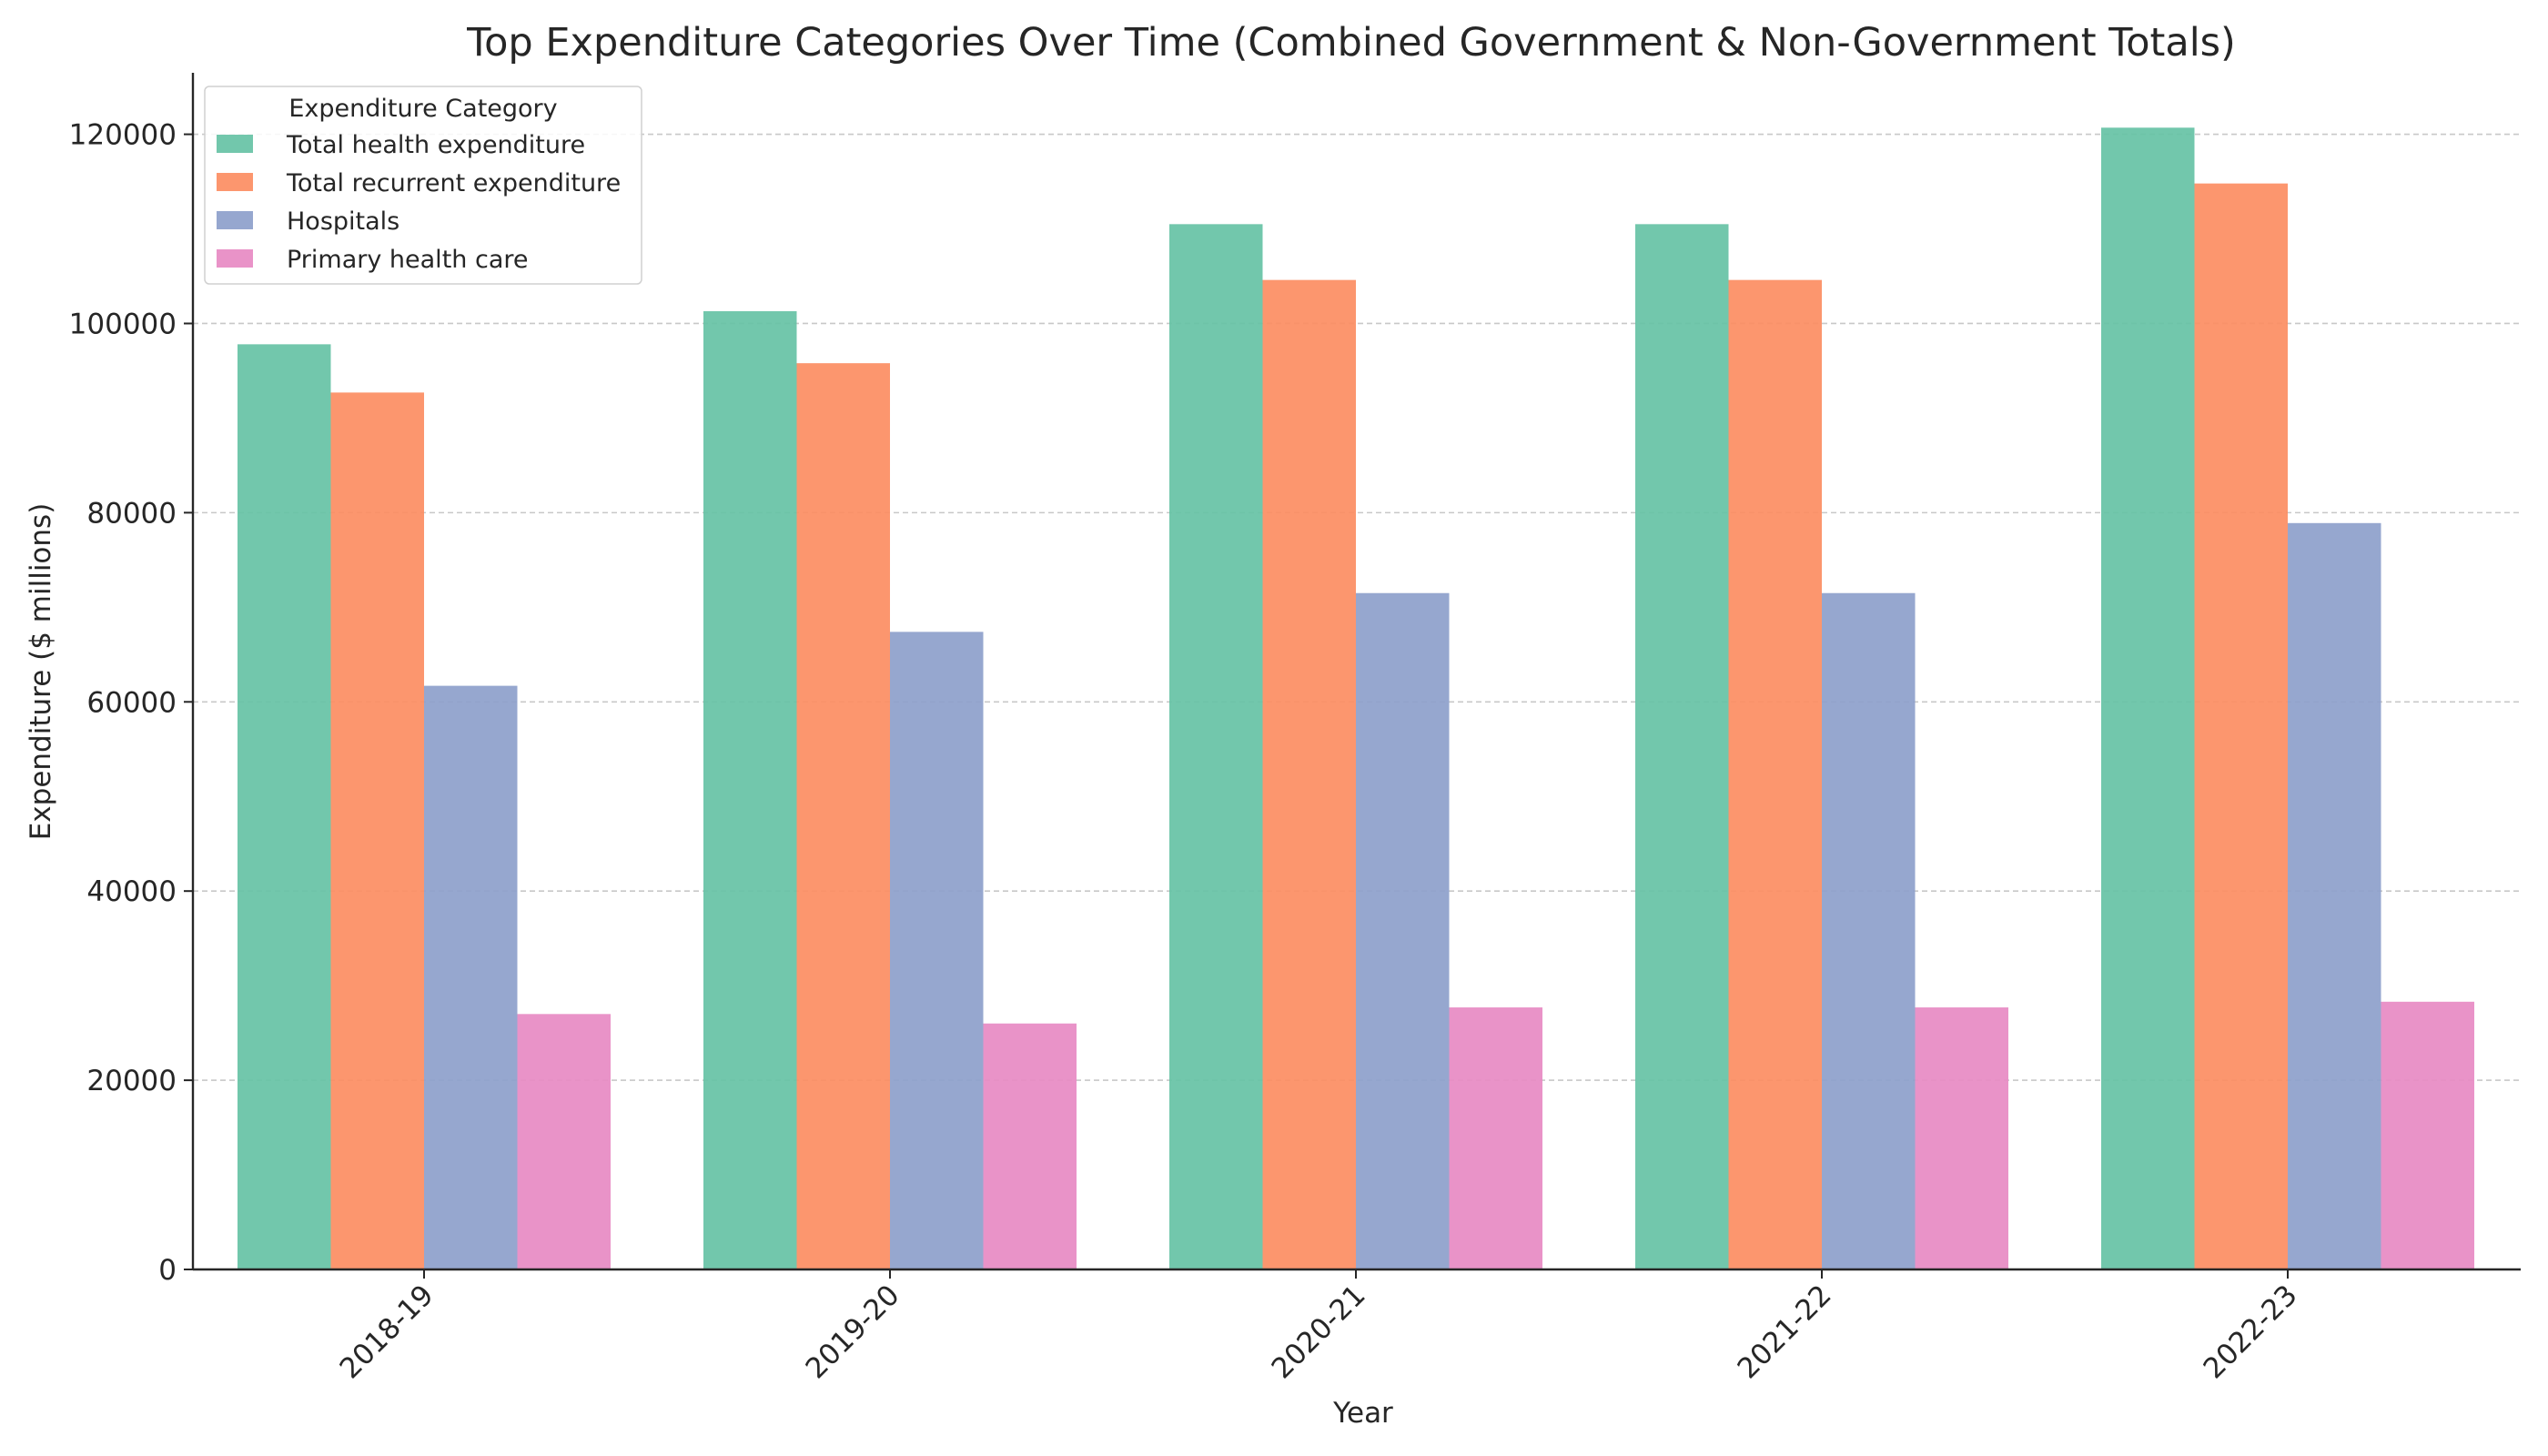 This screenshot has width=2548, height=1456. I want to click on x-tick-label: 2022-23, so click(2251, 1332).